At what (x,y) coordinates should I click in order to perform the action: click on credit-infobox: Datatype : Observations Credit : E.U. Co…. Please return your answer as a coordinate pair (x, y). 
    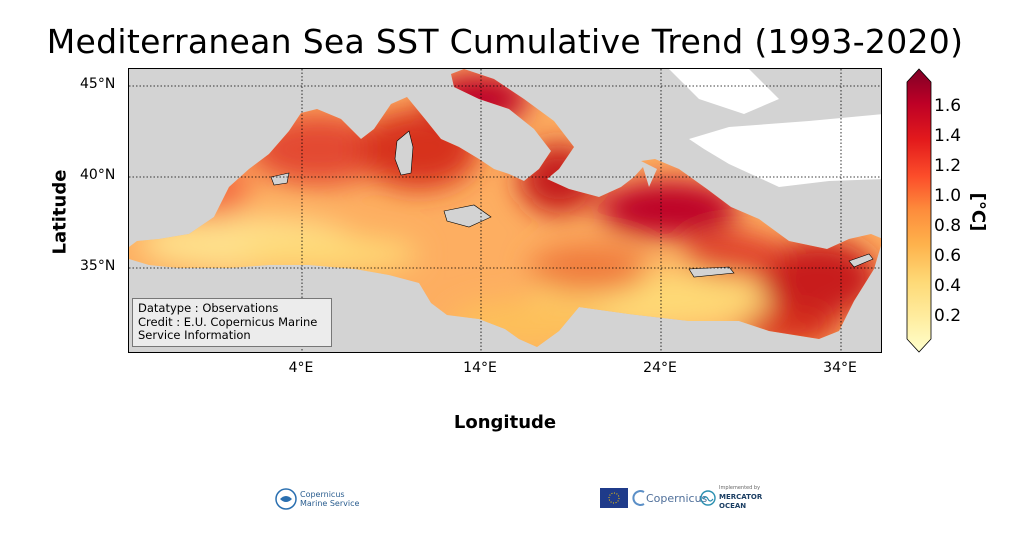
    Looking at the image, I should click on (232, 322).